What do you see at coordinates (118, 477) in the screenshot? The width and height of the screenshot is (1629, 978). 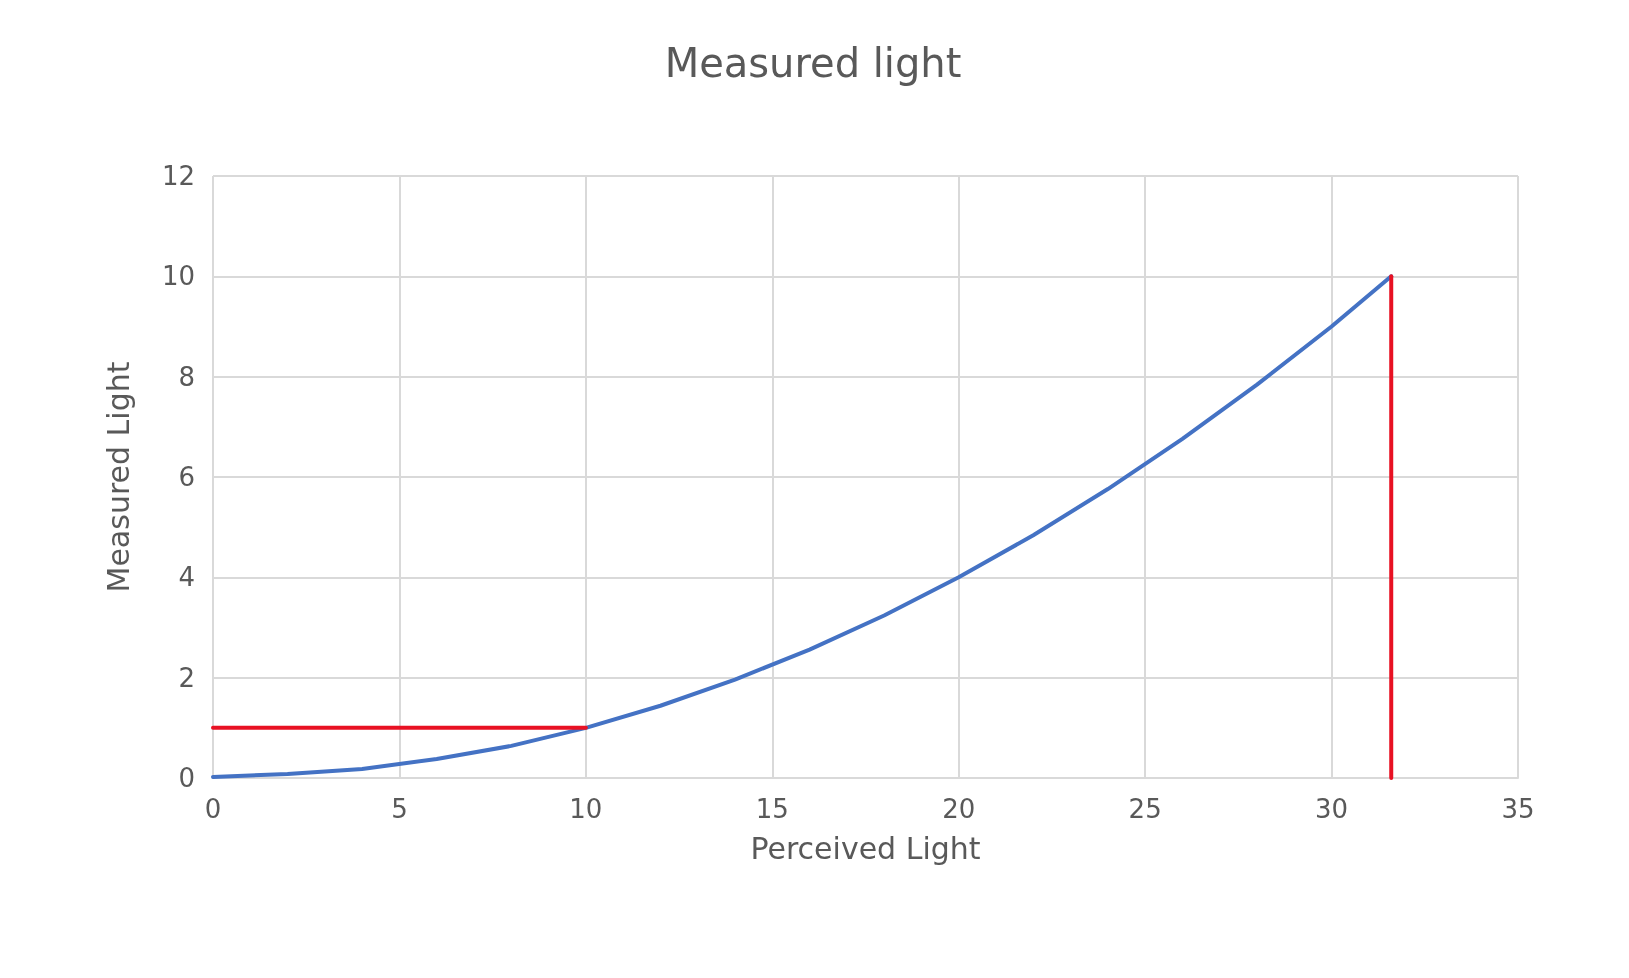 I see `y-axis-title: Measured Light` at bounding box center [118, 477].